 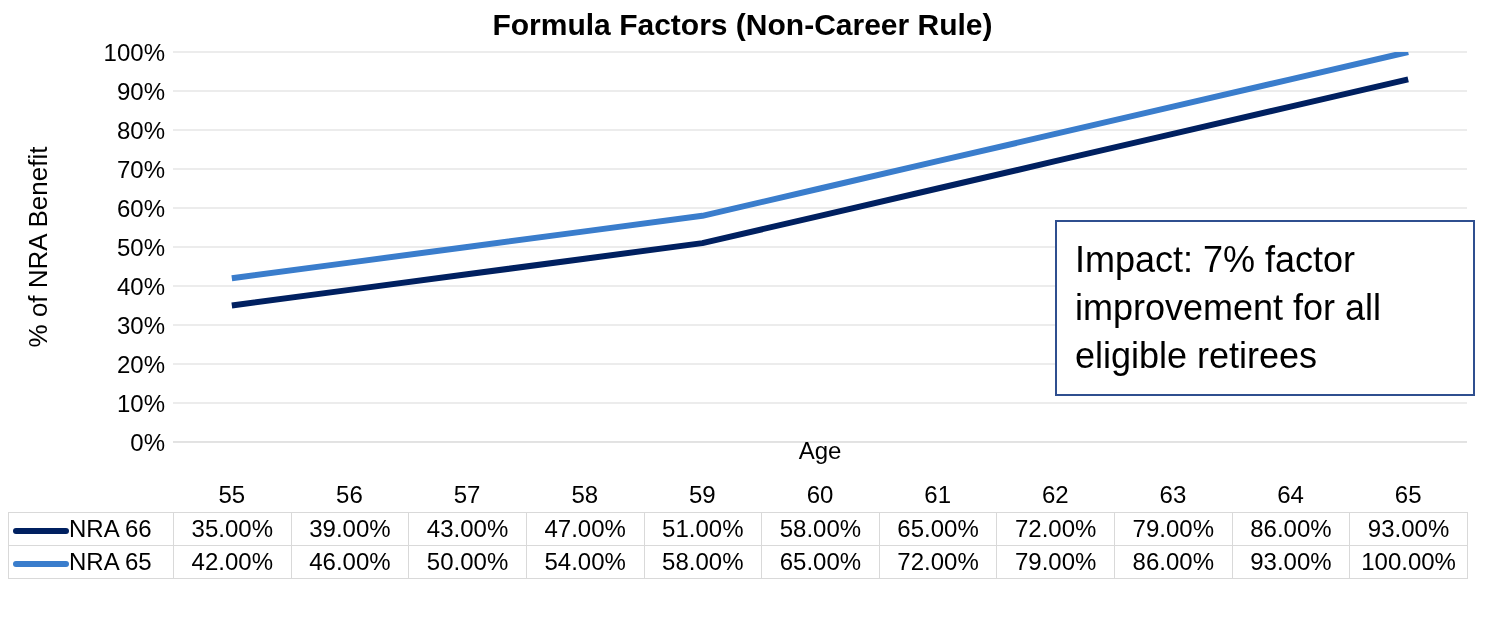 I want to click on x-tick-label: 55, so click(x=232, y=495).